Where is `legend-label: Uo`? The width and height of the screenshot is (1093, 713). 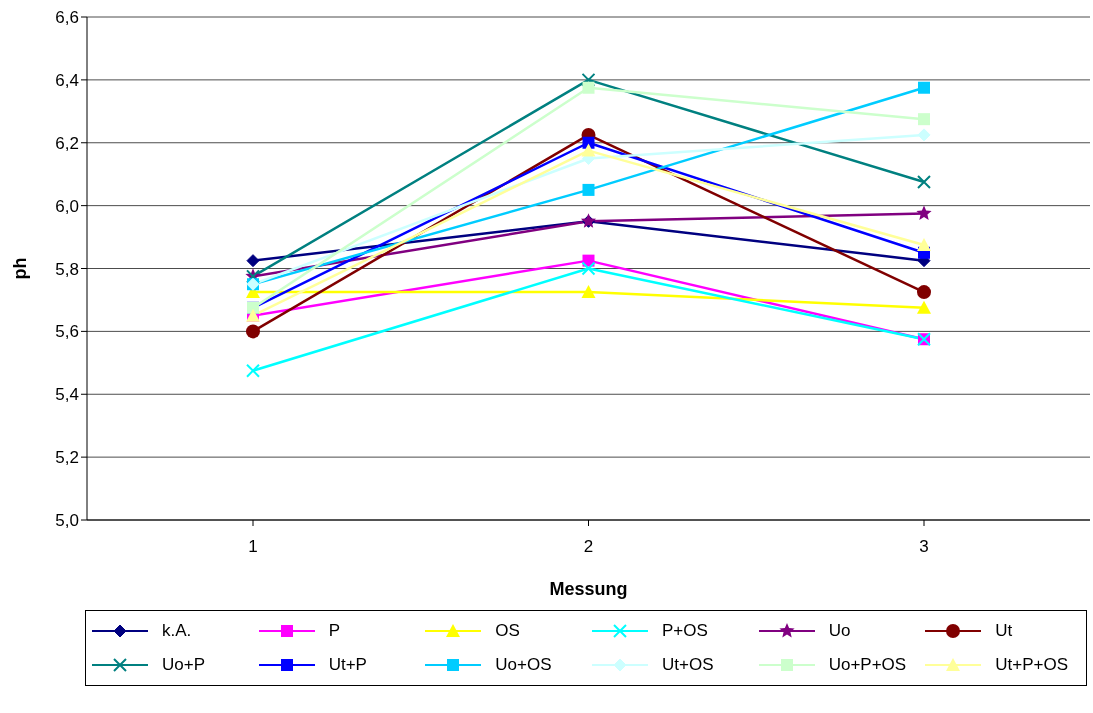
legend-label: Uo is located at coordinates (839, 631).